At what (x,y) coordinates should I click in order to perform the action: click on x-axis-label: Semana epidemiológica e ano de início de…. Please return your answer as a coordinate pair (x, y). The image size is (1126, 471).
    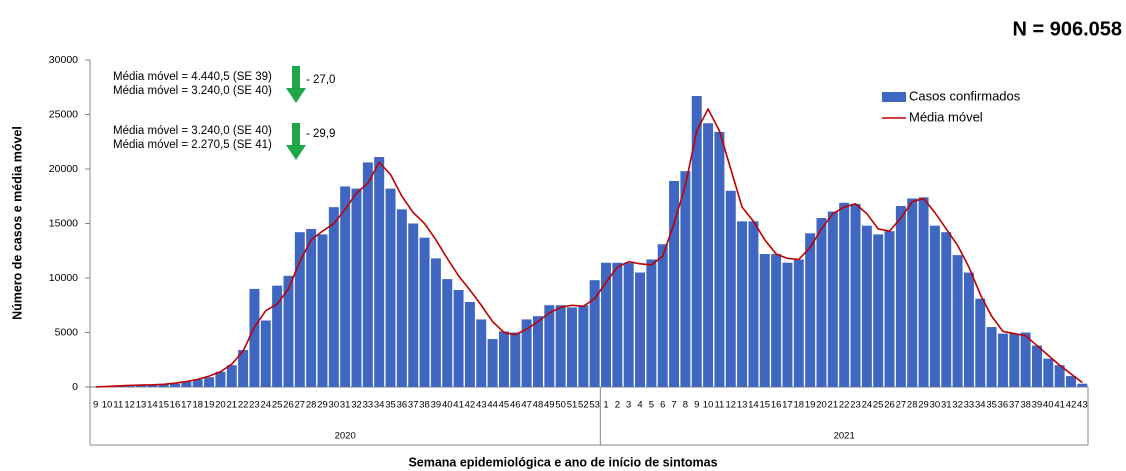
    Looking at the image, I should click on (562, 462).